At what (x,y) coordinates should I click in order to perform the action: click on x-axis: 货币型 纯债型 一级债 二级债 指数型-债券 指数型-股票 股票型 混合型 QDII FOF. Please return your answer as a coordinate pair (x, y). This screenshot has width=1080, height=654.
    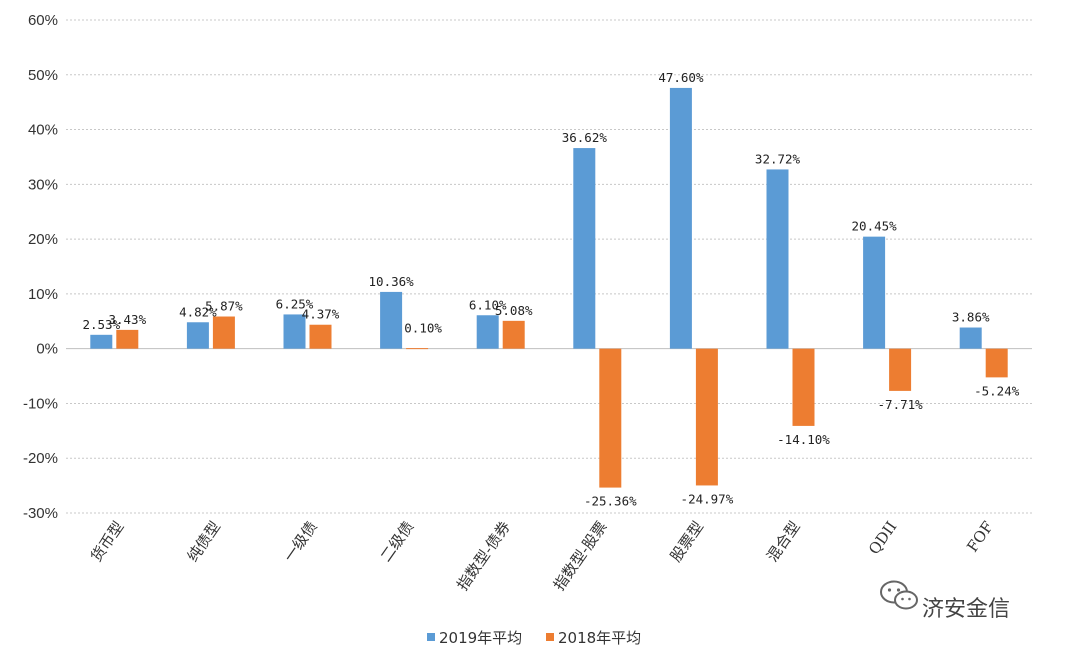
    Looking at the image, I should click on (542, 556).